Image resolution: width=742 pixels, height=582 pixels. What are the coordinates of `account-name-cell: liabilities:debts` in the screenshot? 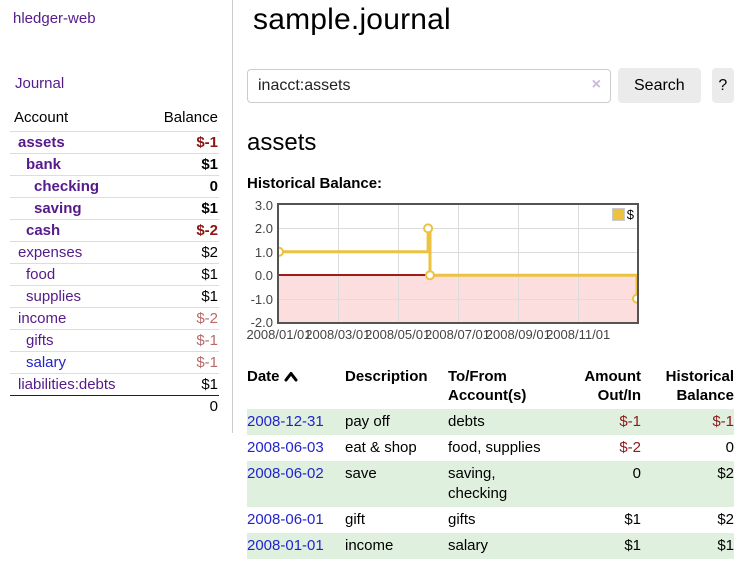 It's located at (77, 384).